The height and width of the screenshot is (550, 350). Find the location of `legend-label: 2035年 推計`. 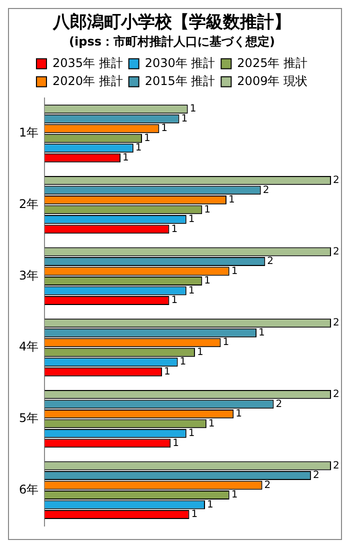

legend-label: 2035年 推計 is located at coordinates (87, 63).